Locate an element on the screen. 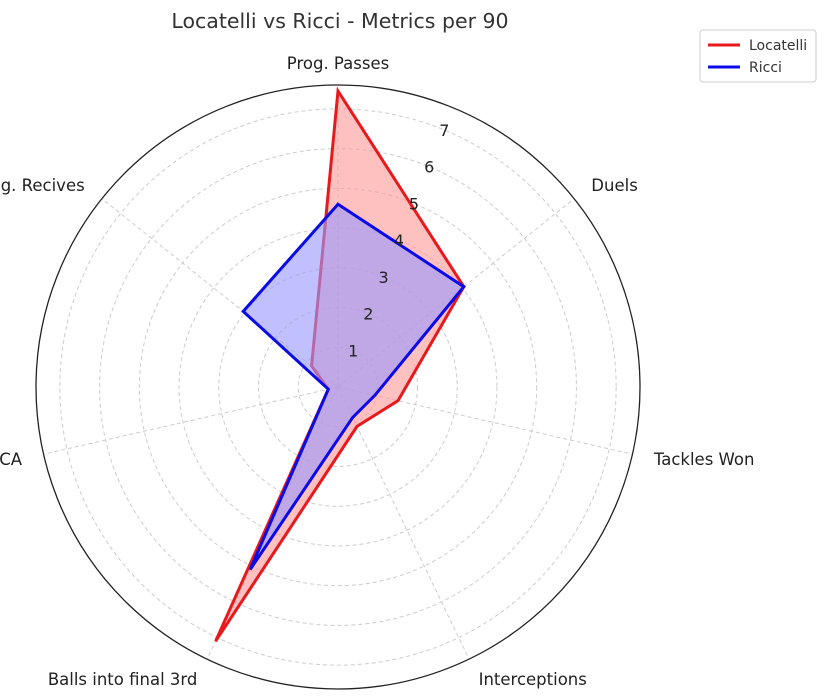  axis-label: Prog. Recives is located at coordinates (42, 185).